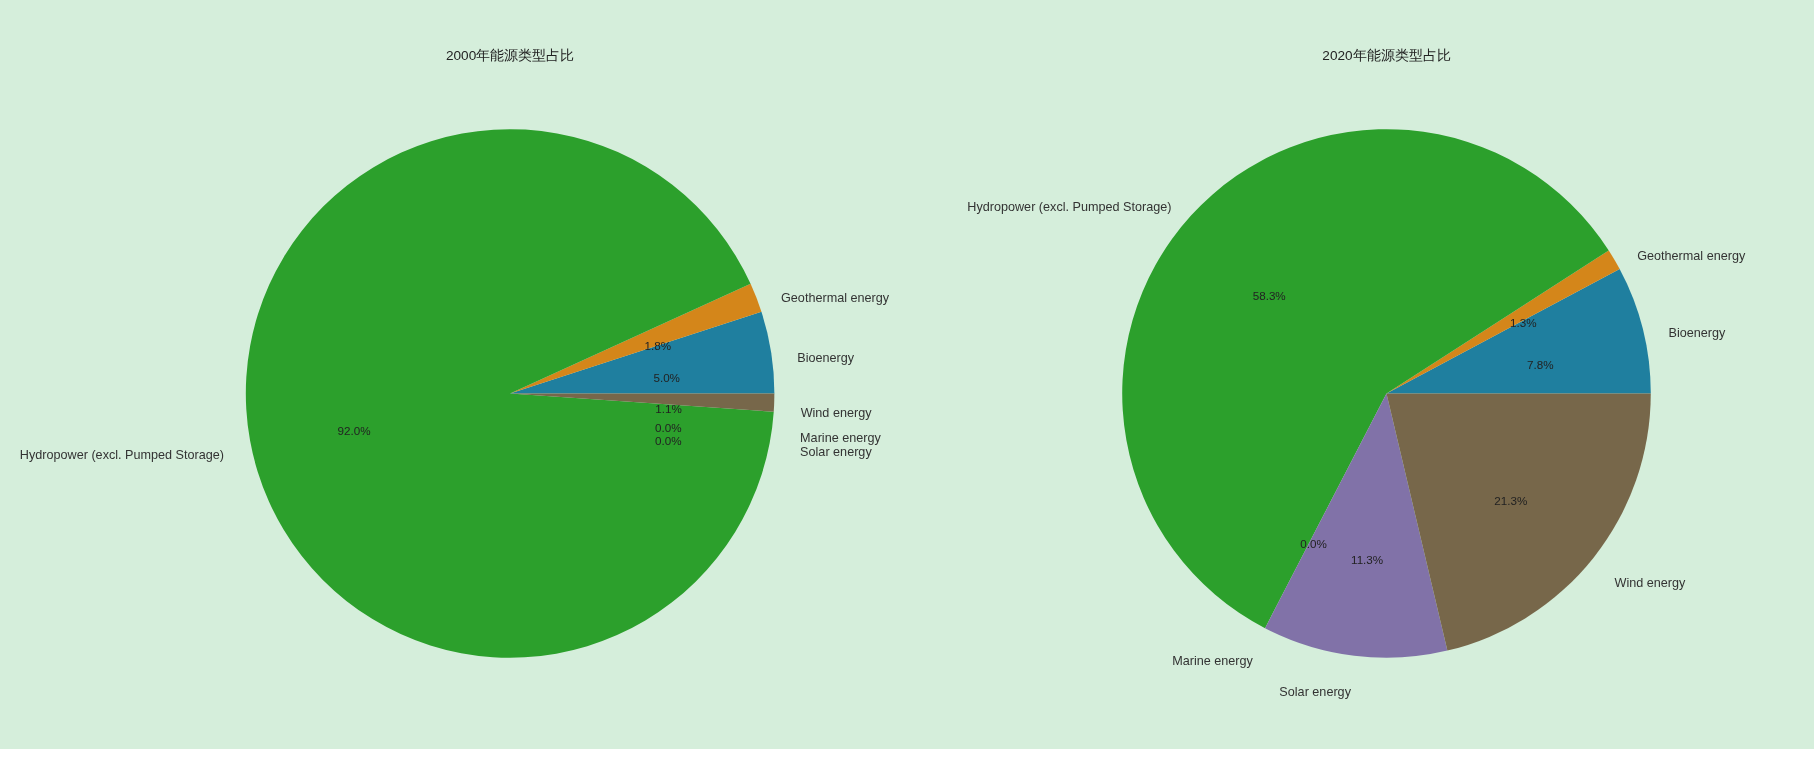  What do you see at coordinates (510, 56) in the screenshot?
I see `chart-title: 2000年能源类型占比` at bounding box center [510, 56].